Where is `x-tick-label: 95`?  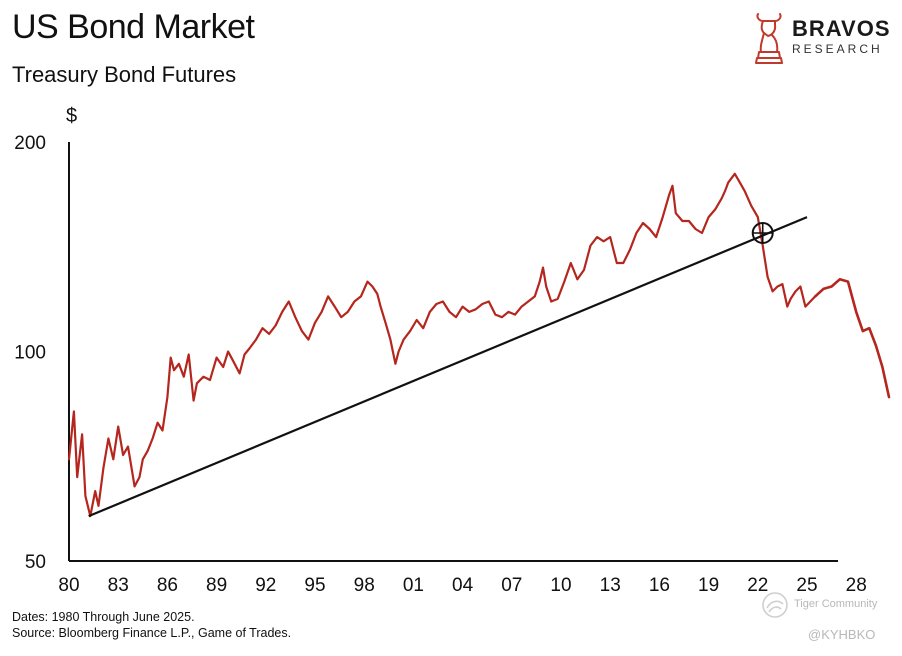 x-tick-label: 95 is located at coordinates (314, 585).